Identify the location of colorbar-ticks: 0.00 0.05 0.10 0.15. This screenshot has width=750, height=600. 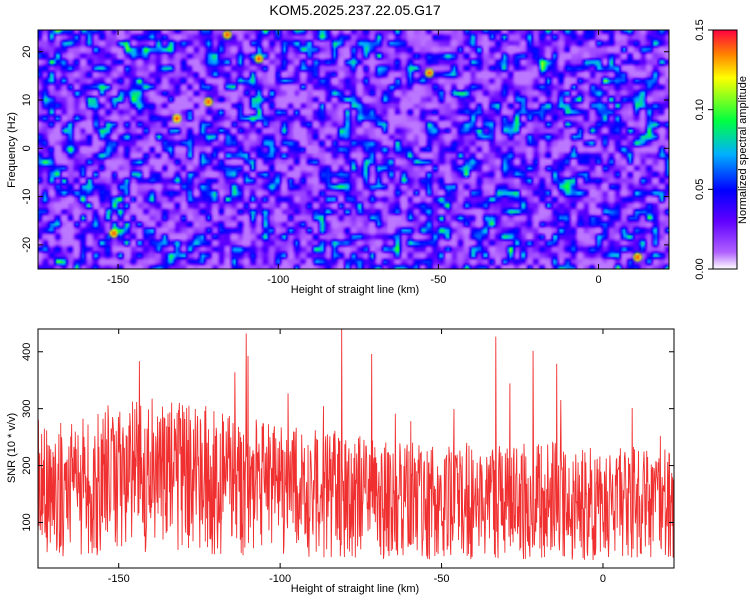
(703, 149).